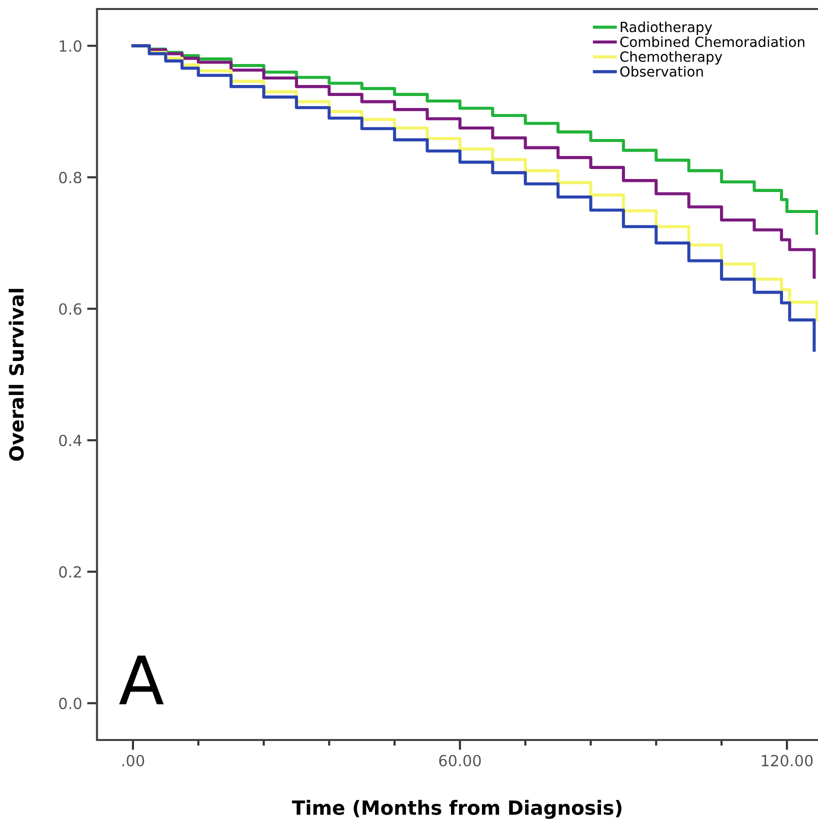  I want to click on y-tick-label: 0.6, so click(70, 309).